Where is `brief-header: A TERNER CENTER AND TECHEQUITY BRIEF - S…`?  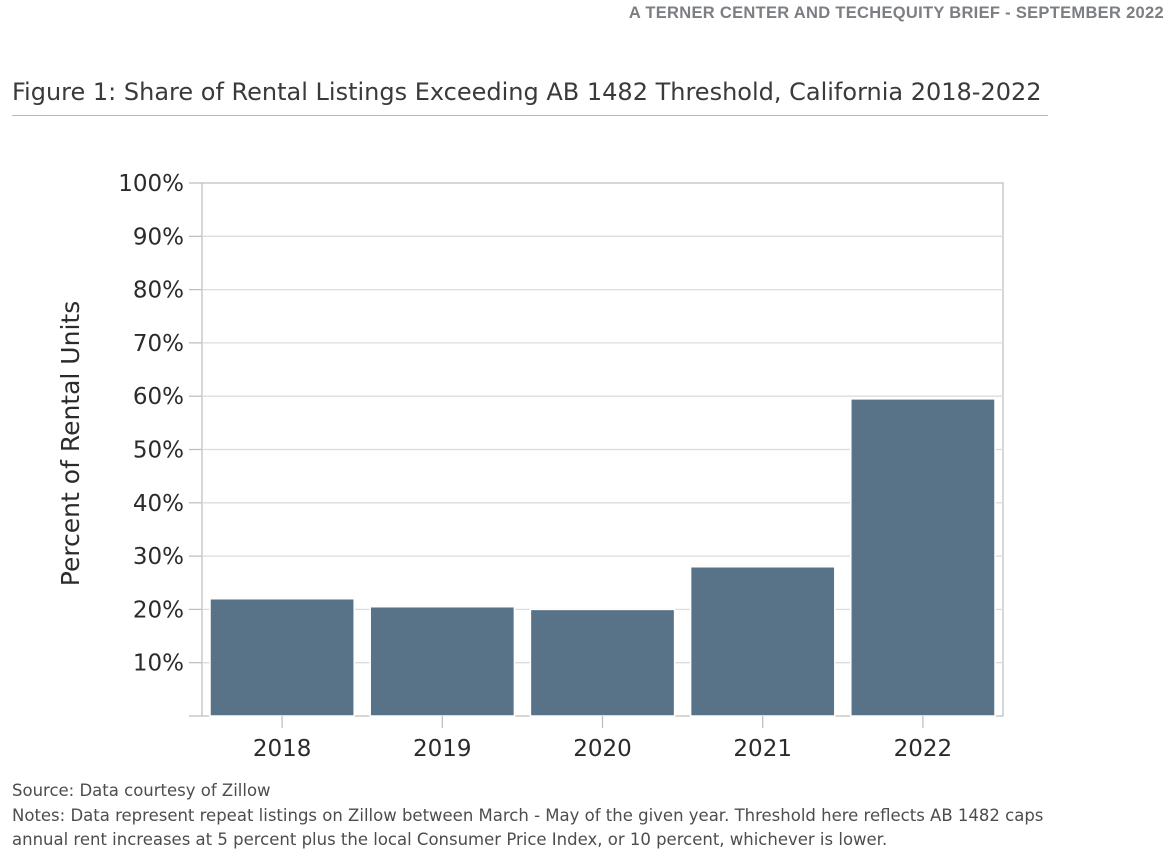
brief-header: A TERNER CENTER AND TECHEQUITY BRIEF - S… is located at coordinates (896, 13).